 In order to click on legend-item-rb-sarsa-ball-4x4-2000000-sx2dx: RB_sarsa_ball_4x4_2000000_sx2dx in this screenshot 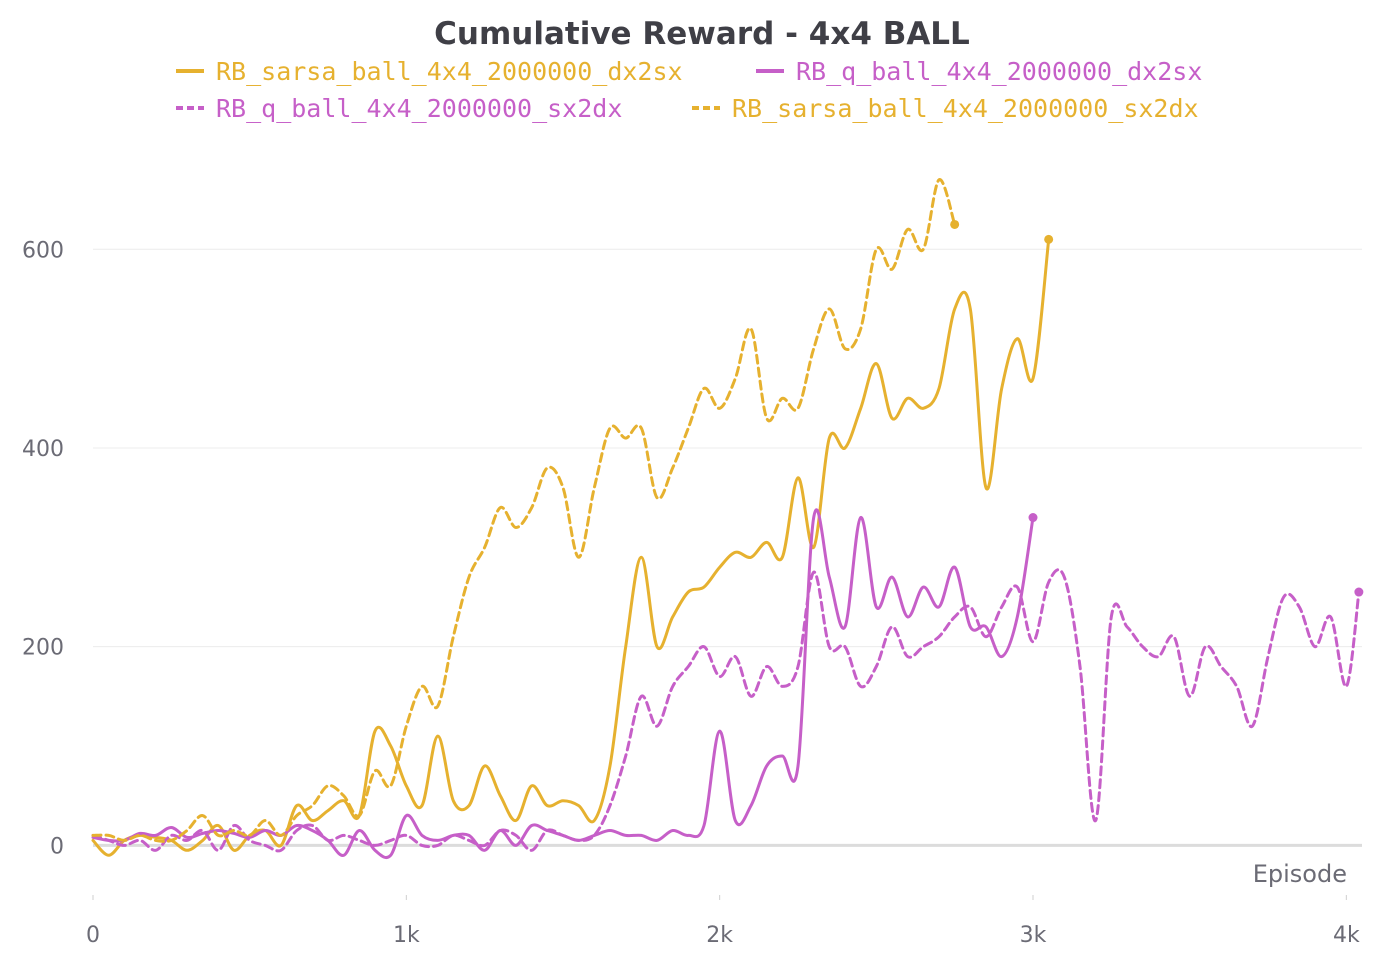, I will do `click(945, 108)`.